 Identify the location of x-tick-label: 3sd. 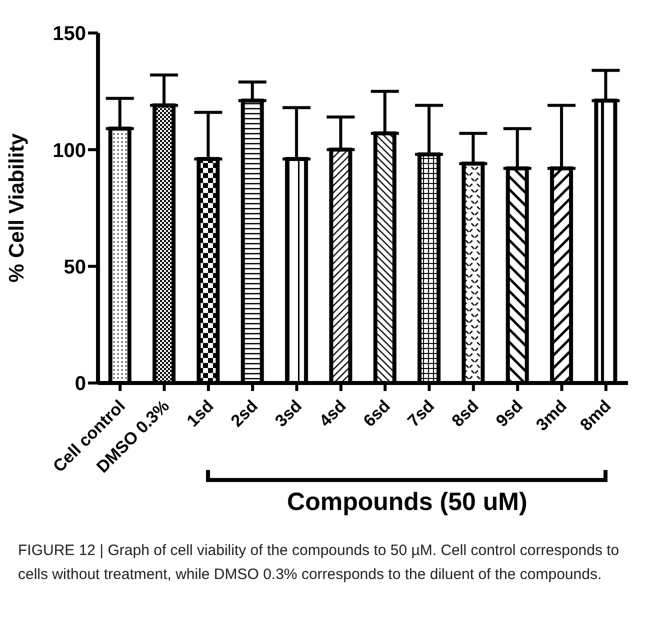
(288, 413).